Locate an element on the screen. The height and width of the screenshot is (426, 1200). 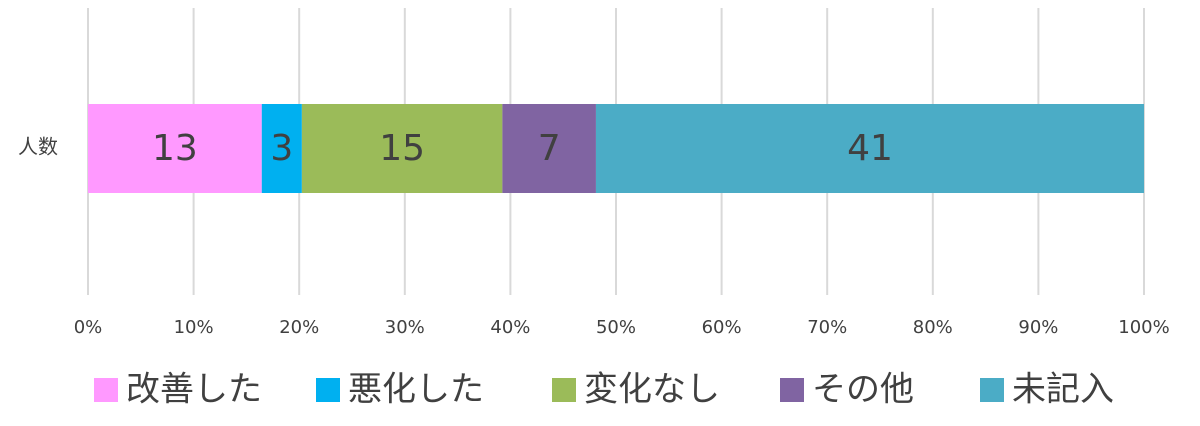
data-label: 15 is located at coordinates (402, 148).